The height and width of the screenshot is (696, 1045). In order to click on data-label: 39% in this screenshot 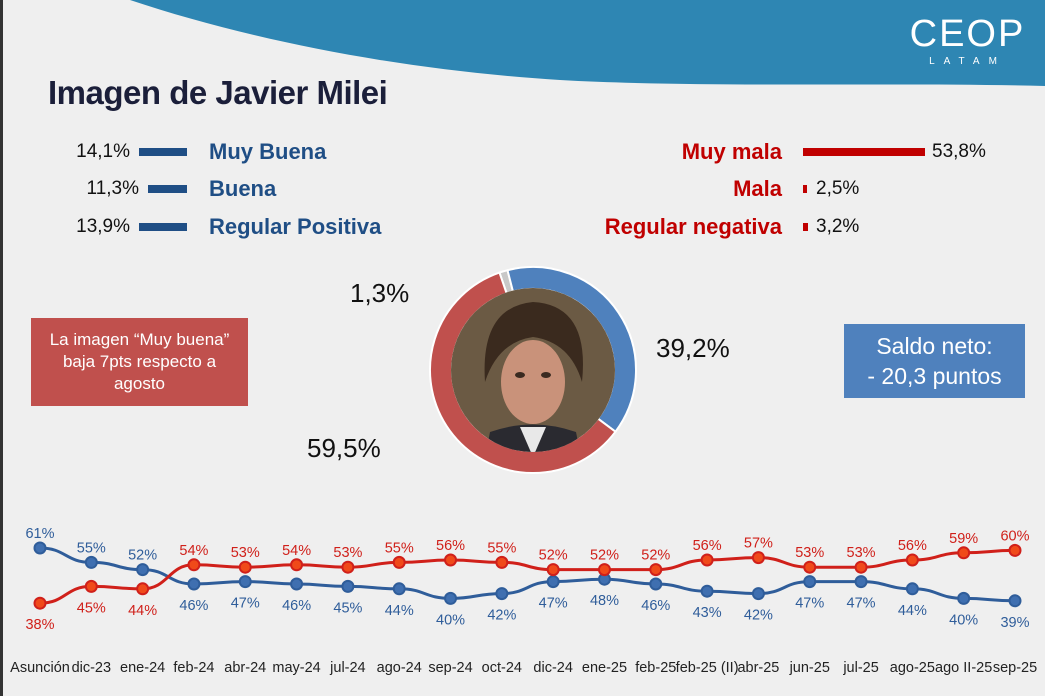, I will do `click(1014, 623)`.